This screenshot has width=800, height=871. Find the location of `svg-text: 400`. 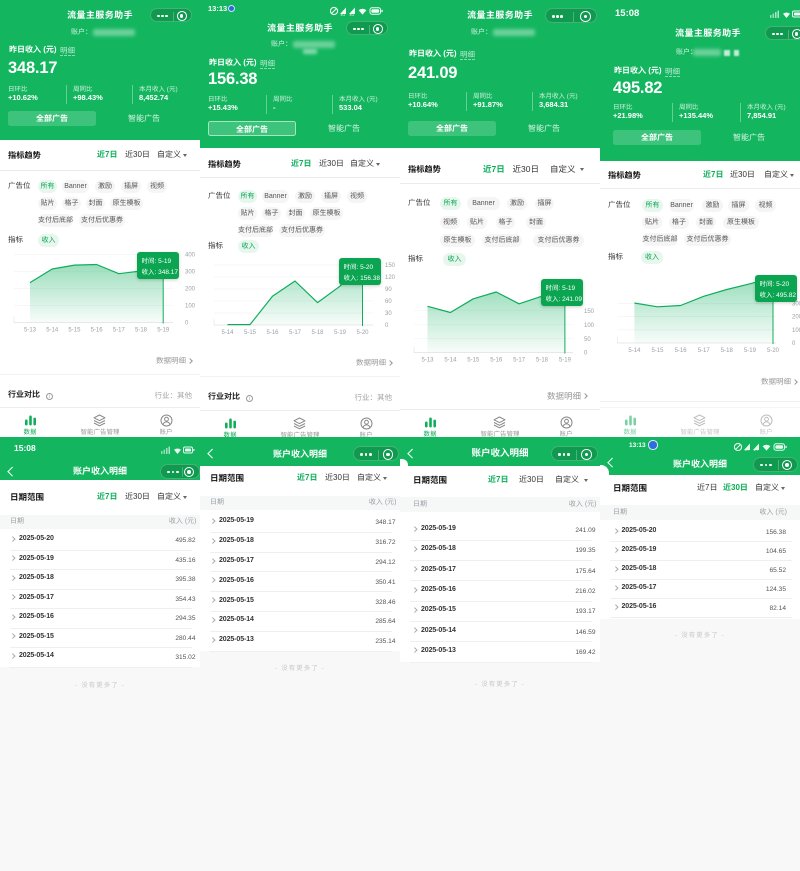

svg-text: 400 is located at coordinates (190, 254).